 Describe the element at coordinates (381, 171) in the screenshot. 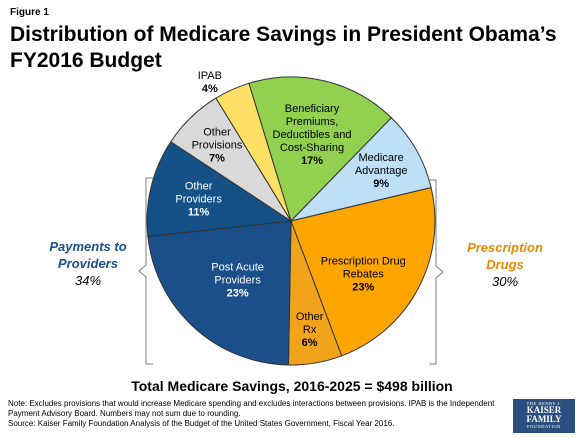

I see `slice-label: Medicare Advantage 9%` at that location.